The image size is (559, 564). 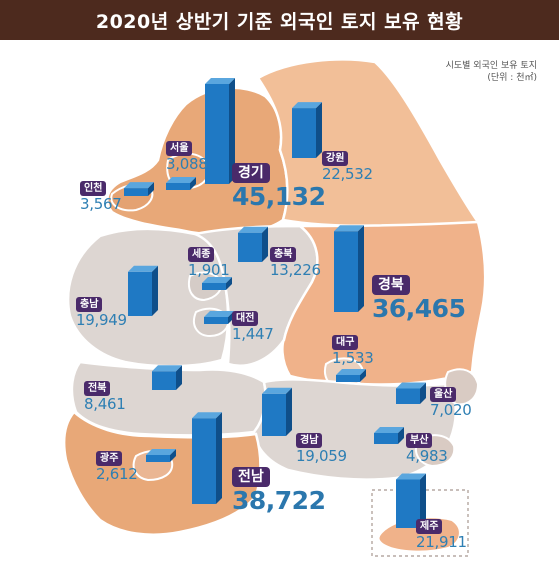 I want to click on bar-ulsan, so click(x=411, y=393).